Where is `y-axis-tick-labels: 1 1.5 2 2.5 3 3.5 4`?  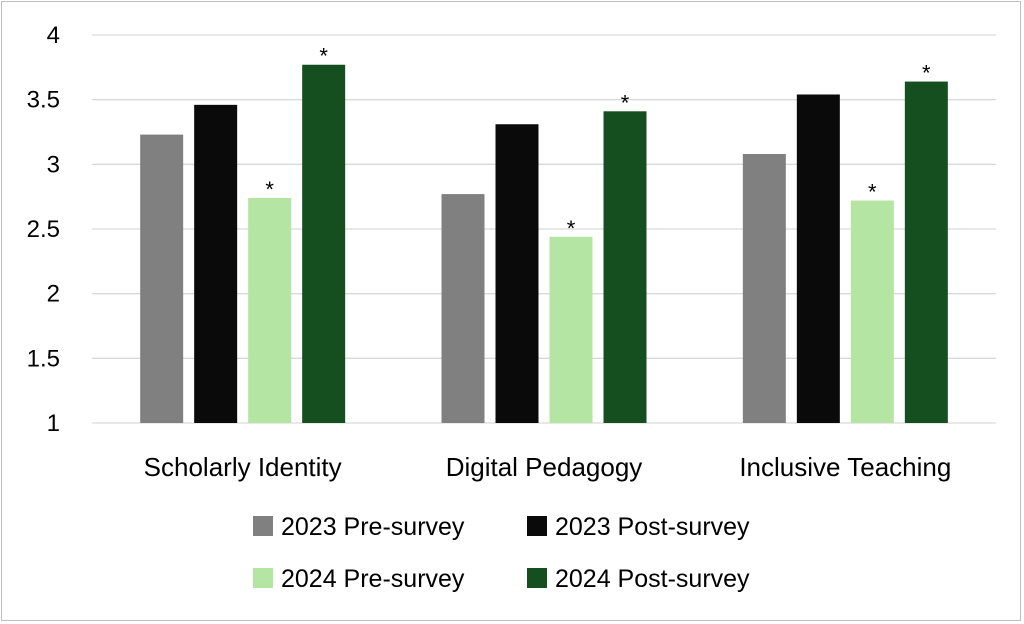 y-axis-tick-labels: 1 1.5 2 2.5 3 3.5 4 is located at coordinates (43, 229).